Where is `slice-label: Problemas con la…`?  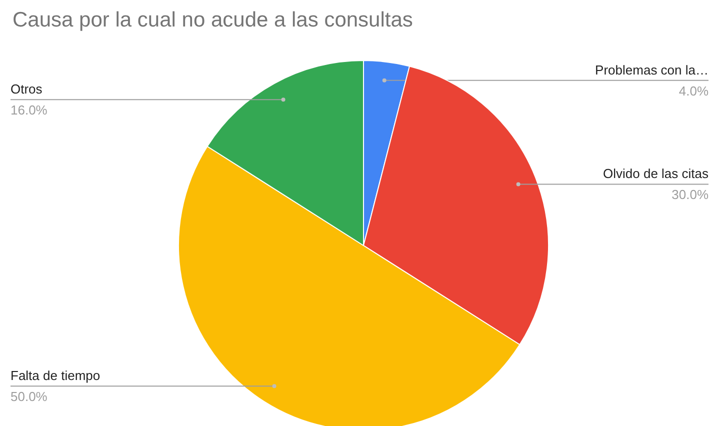 slice-label: Problemas con la… is located at coordinates (652, 70).